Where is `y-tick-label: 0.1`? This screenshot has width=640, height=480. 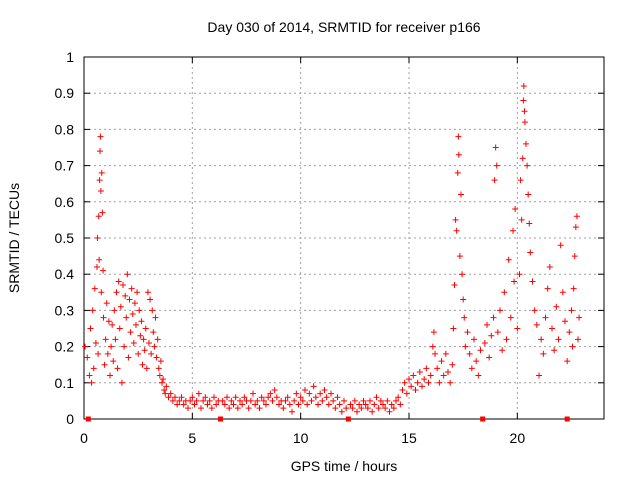 y-tick-label: 0.1 is located at coordinates (65, 383).